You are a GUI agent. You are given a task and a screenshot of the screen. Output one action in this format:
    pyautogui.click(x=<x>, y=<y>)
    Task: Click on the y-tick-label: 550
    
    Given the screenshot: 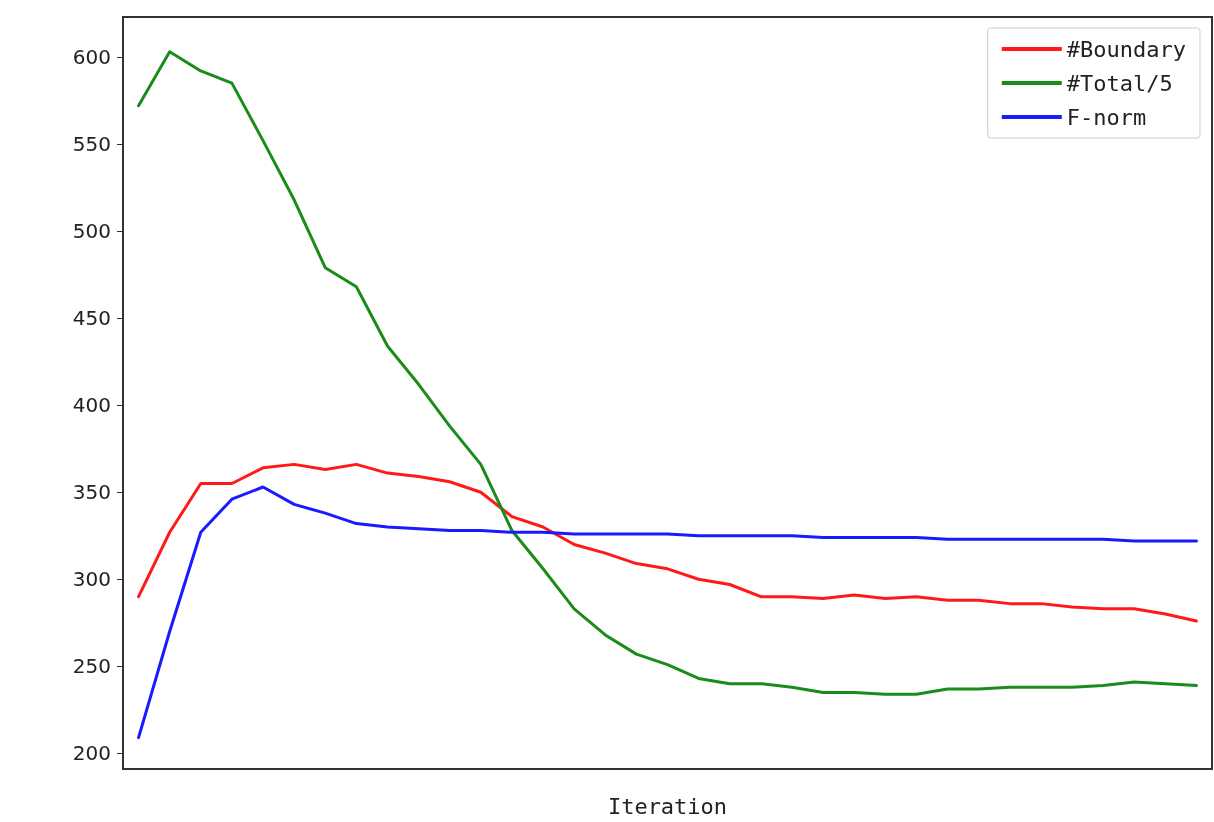 What is the action you would take?
    pyautogui.click(x=91, y=144)
    